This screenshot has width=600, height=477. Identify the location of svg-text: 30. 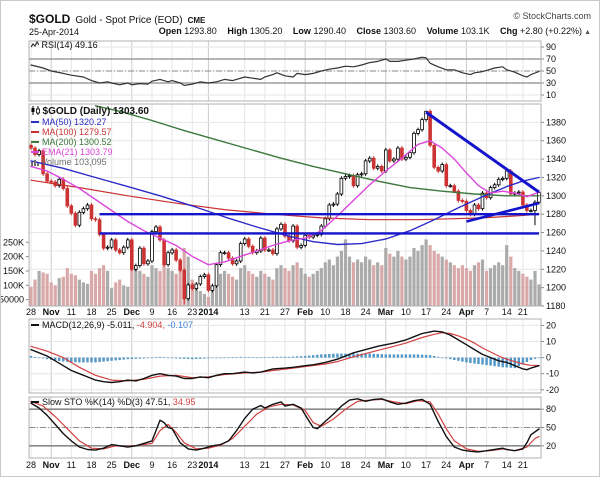
(551, 83).